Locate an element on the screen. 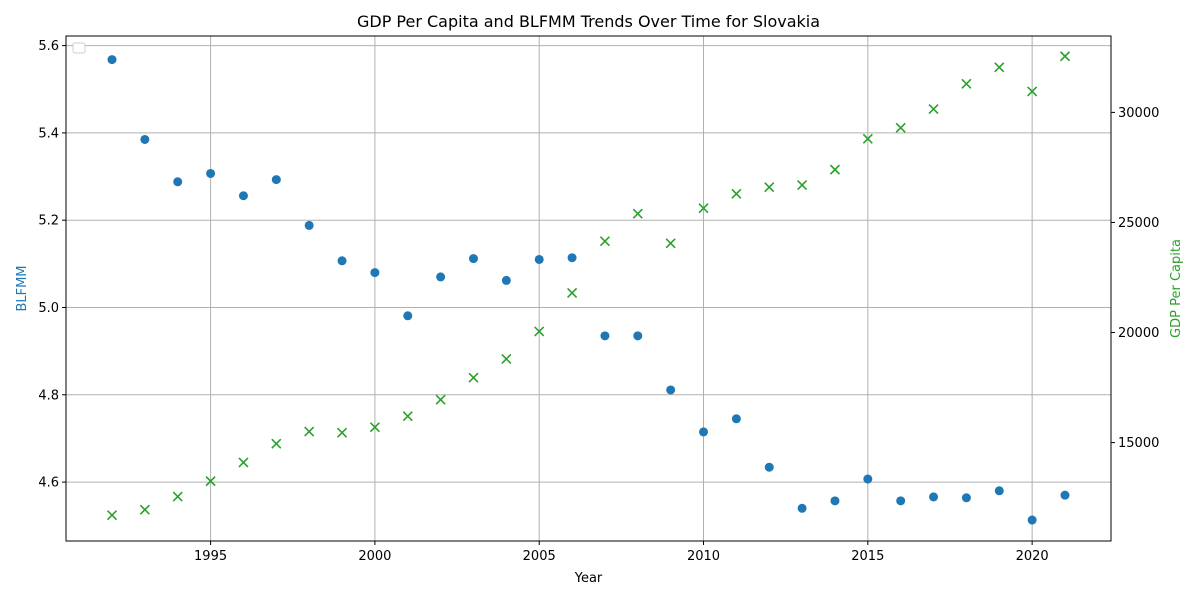 The width and height of the screenshot is (1200, 600). y-right-tick-label: 25000 is located at coordinates (1138, 223).